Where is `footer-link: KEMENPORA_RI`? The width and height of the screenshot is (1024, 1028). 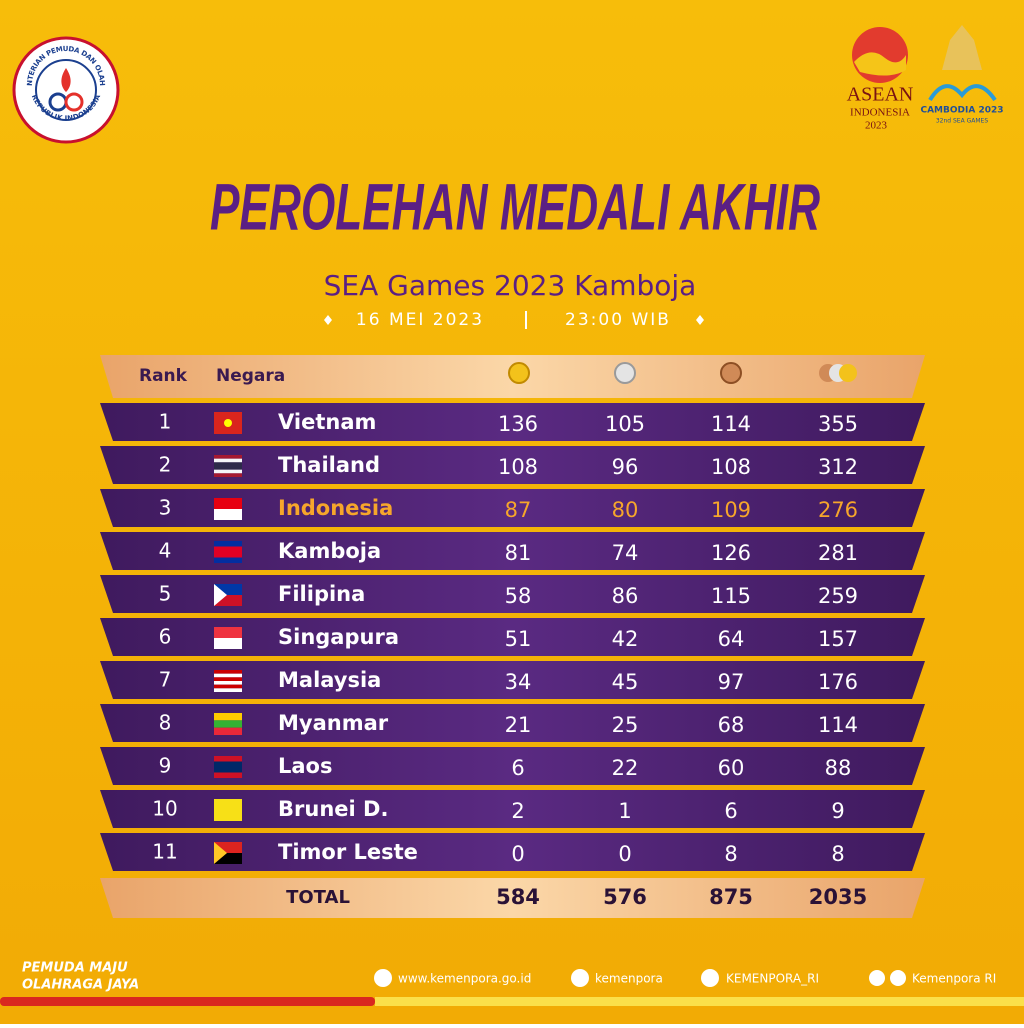 footer-link: KEMENPORA_RI is located at coordinates (772, 979).